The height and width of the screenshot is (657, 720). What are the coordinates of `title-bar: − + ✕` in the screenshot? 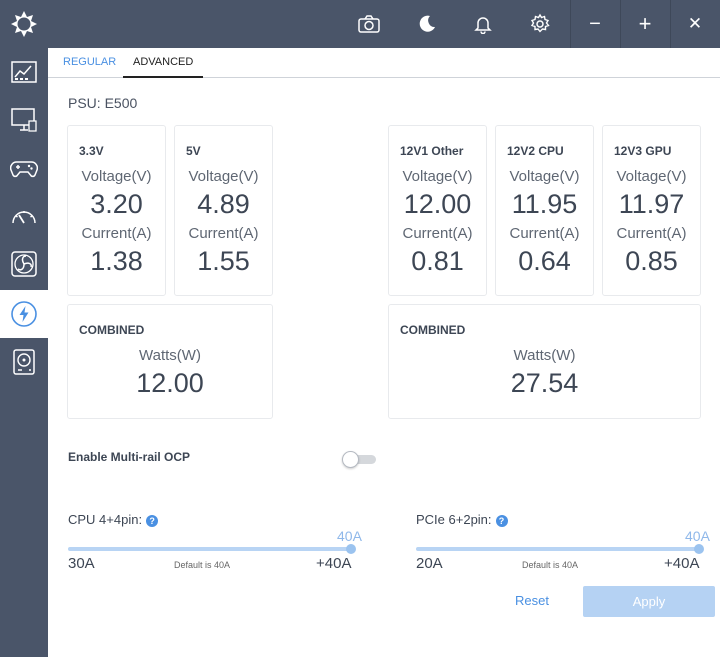 It's located at (360, 24).